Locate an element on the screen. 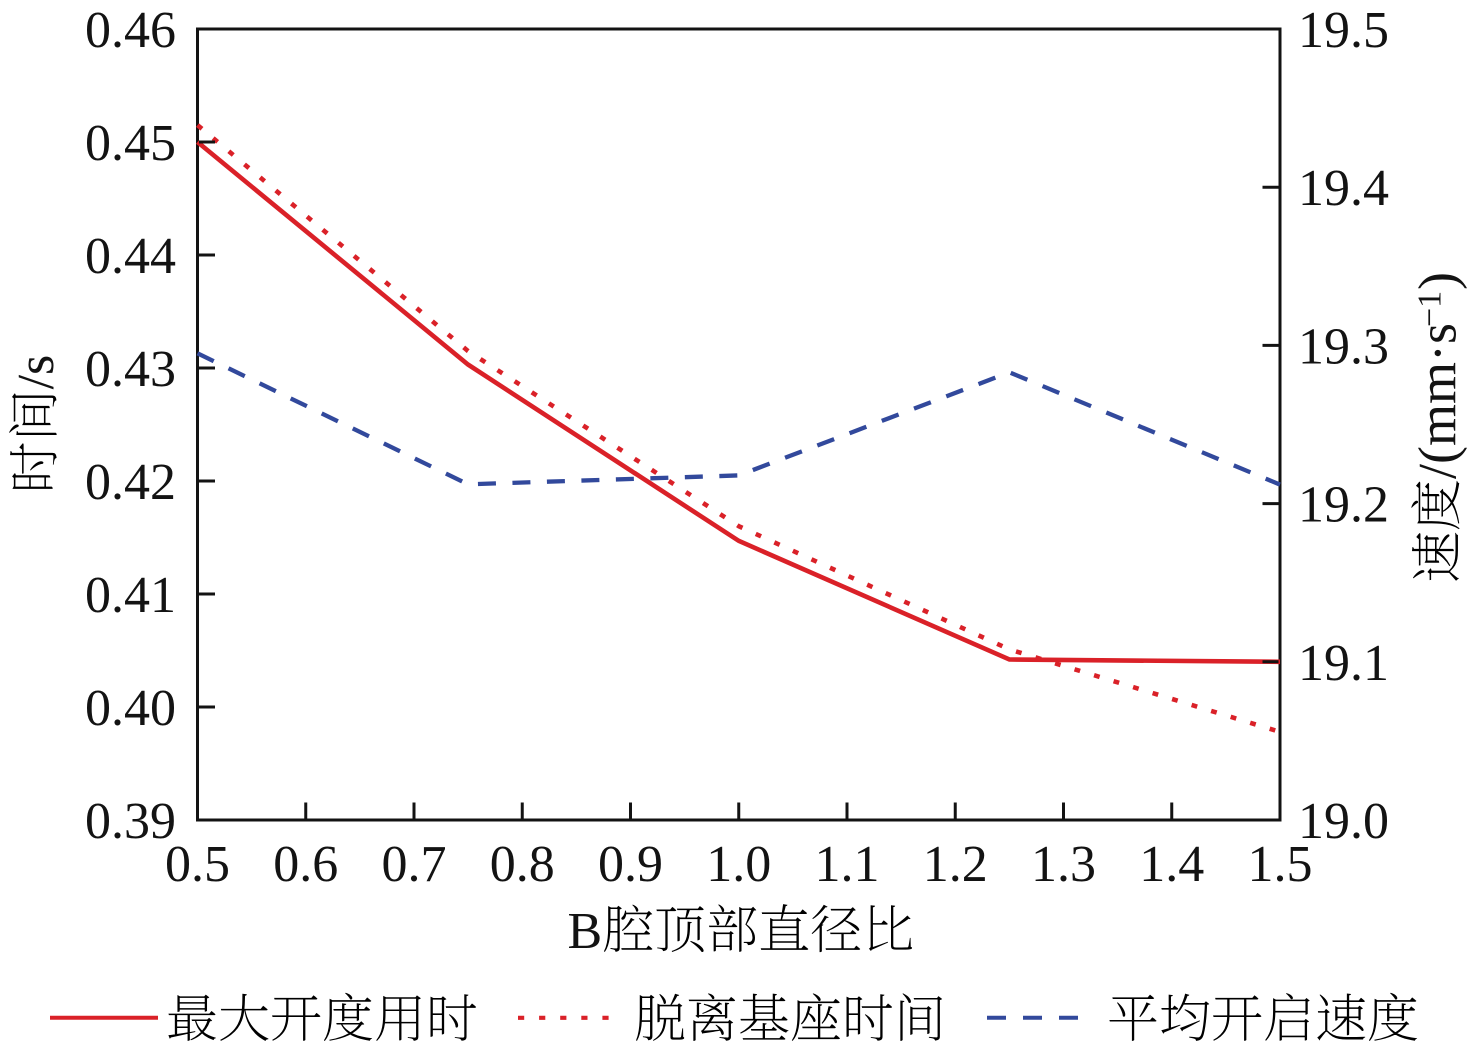 This screenshot has width=1476, height=1052. svg-text: 1.3 is located at coordinates (1063, 864).